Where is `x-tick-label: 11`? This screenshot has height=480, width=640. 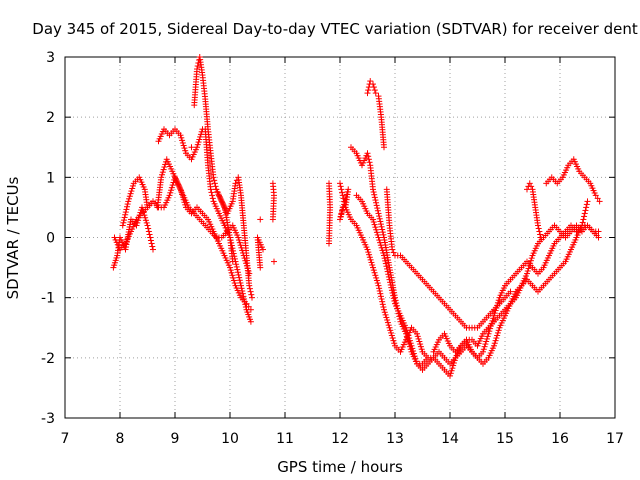
x-tick-label: 11 is located at coordinates (285, 439).